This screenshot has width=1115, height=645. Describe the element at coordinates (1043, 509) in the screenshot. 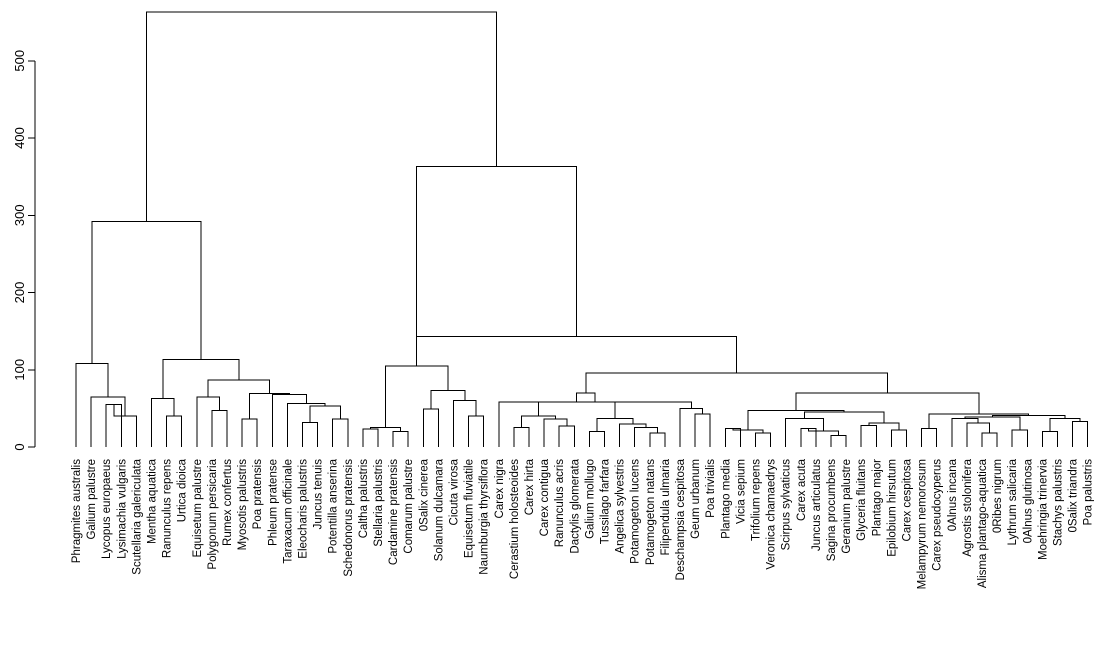

I see `leaf-label: Moehringia trinervia` at that location.